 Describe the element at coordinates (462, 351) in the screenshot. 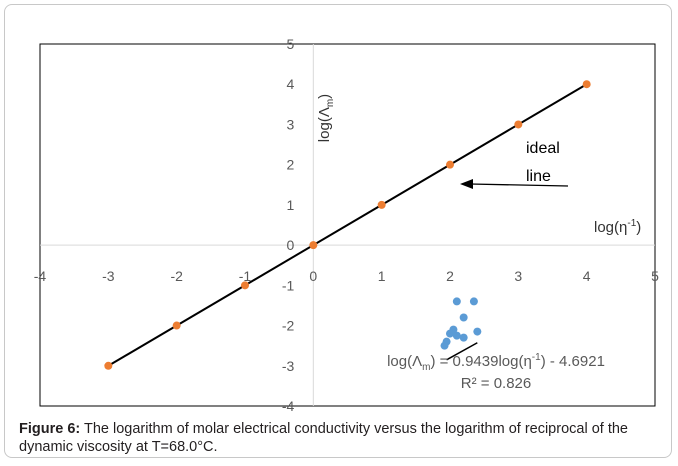

I see `trendline` at that location.